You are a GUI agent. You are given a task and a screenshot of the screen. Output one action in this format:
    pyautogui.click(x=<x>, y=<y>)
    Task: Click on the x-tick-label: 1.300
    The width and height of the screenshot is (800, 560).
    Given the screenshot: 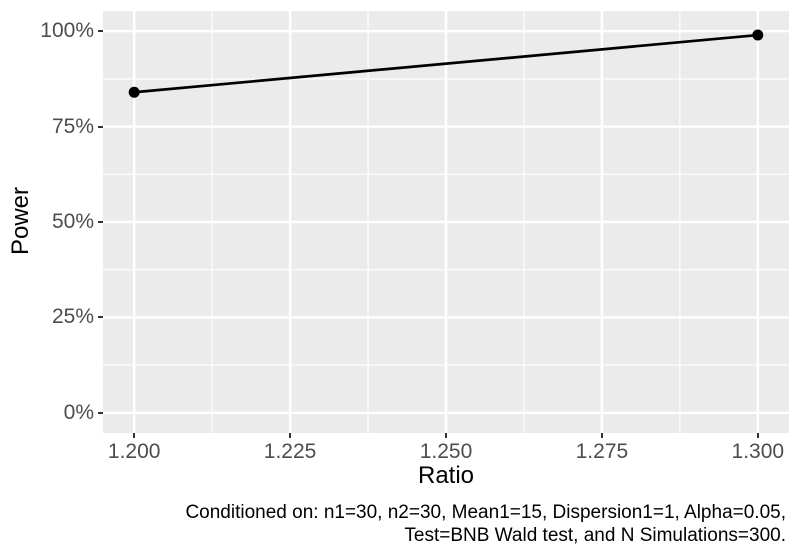 What is the action you would take?
    pyautogui.click(x=758, y=451)
    